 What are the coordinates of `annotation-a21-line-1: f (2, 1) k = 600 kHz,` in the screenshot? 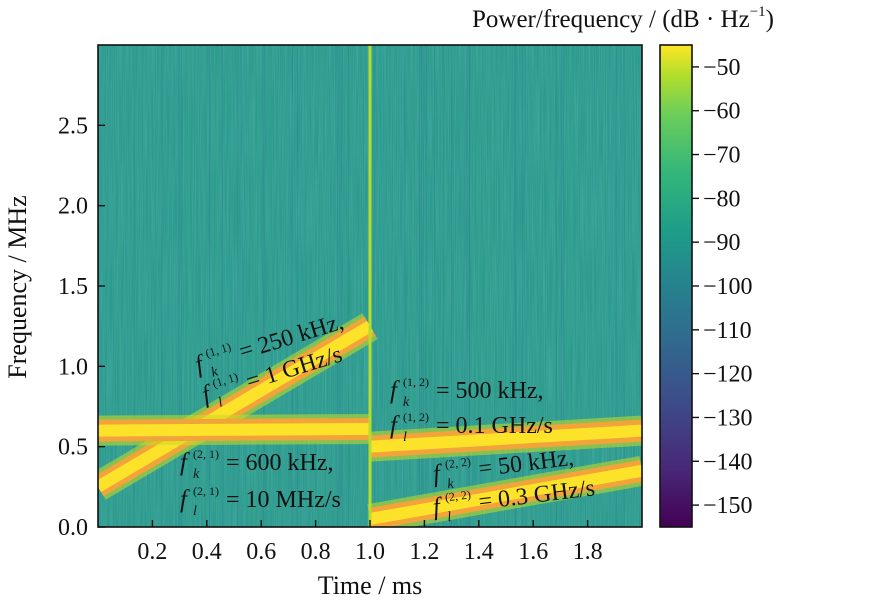 It's located at (257, 464).